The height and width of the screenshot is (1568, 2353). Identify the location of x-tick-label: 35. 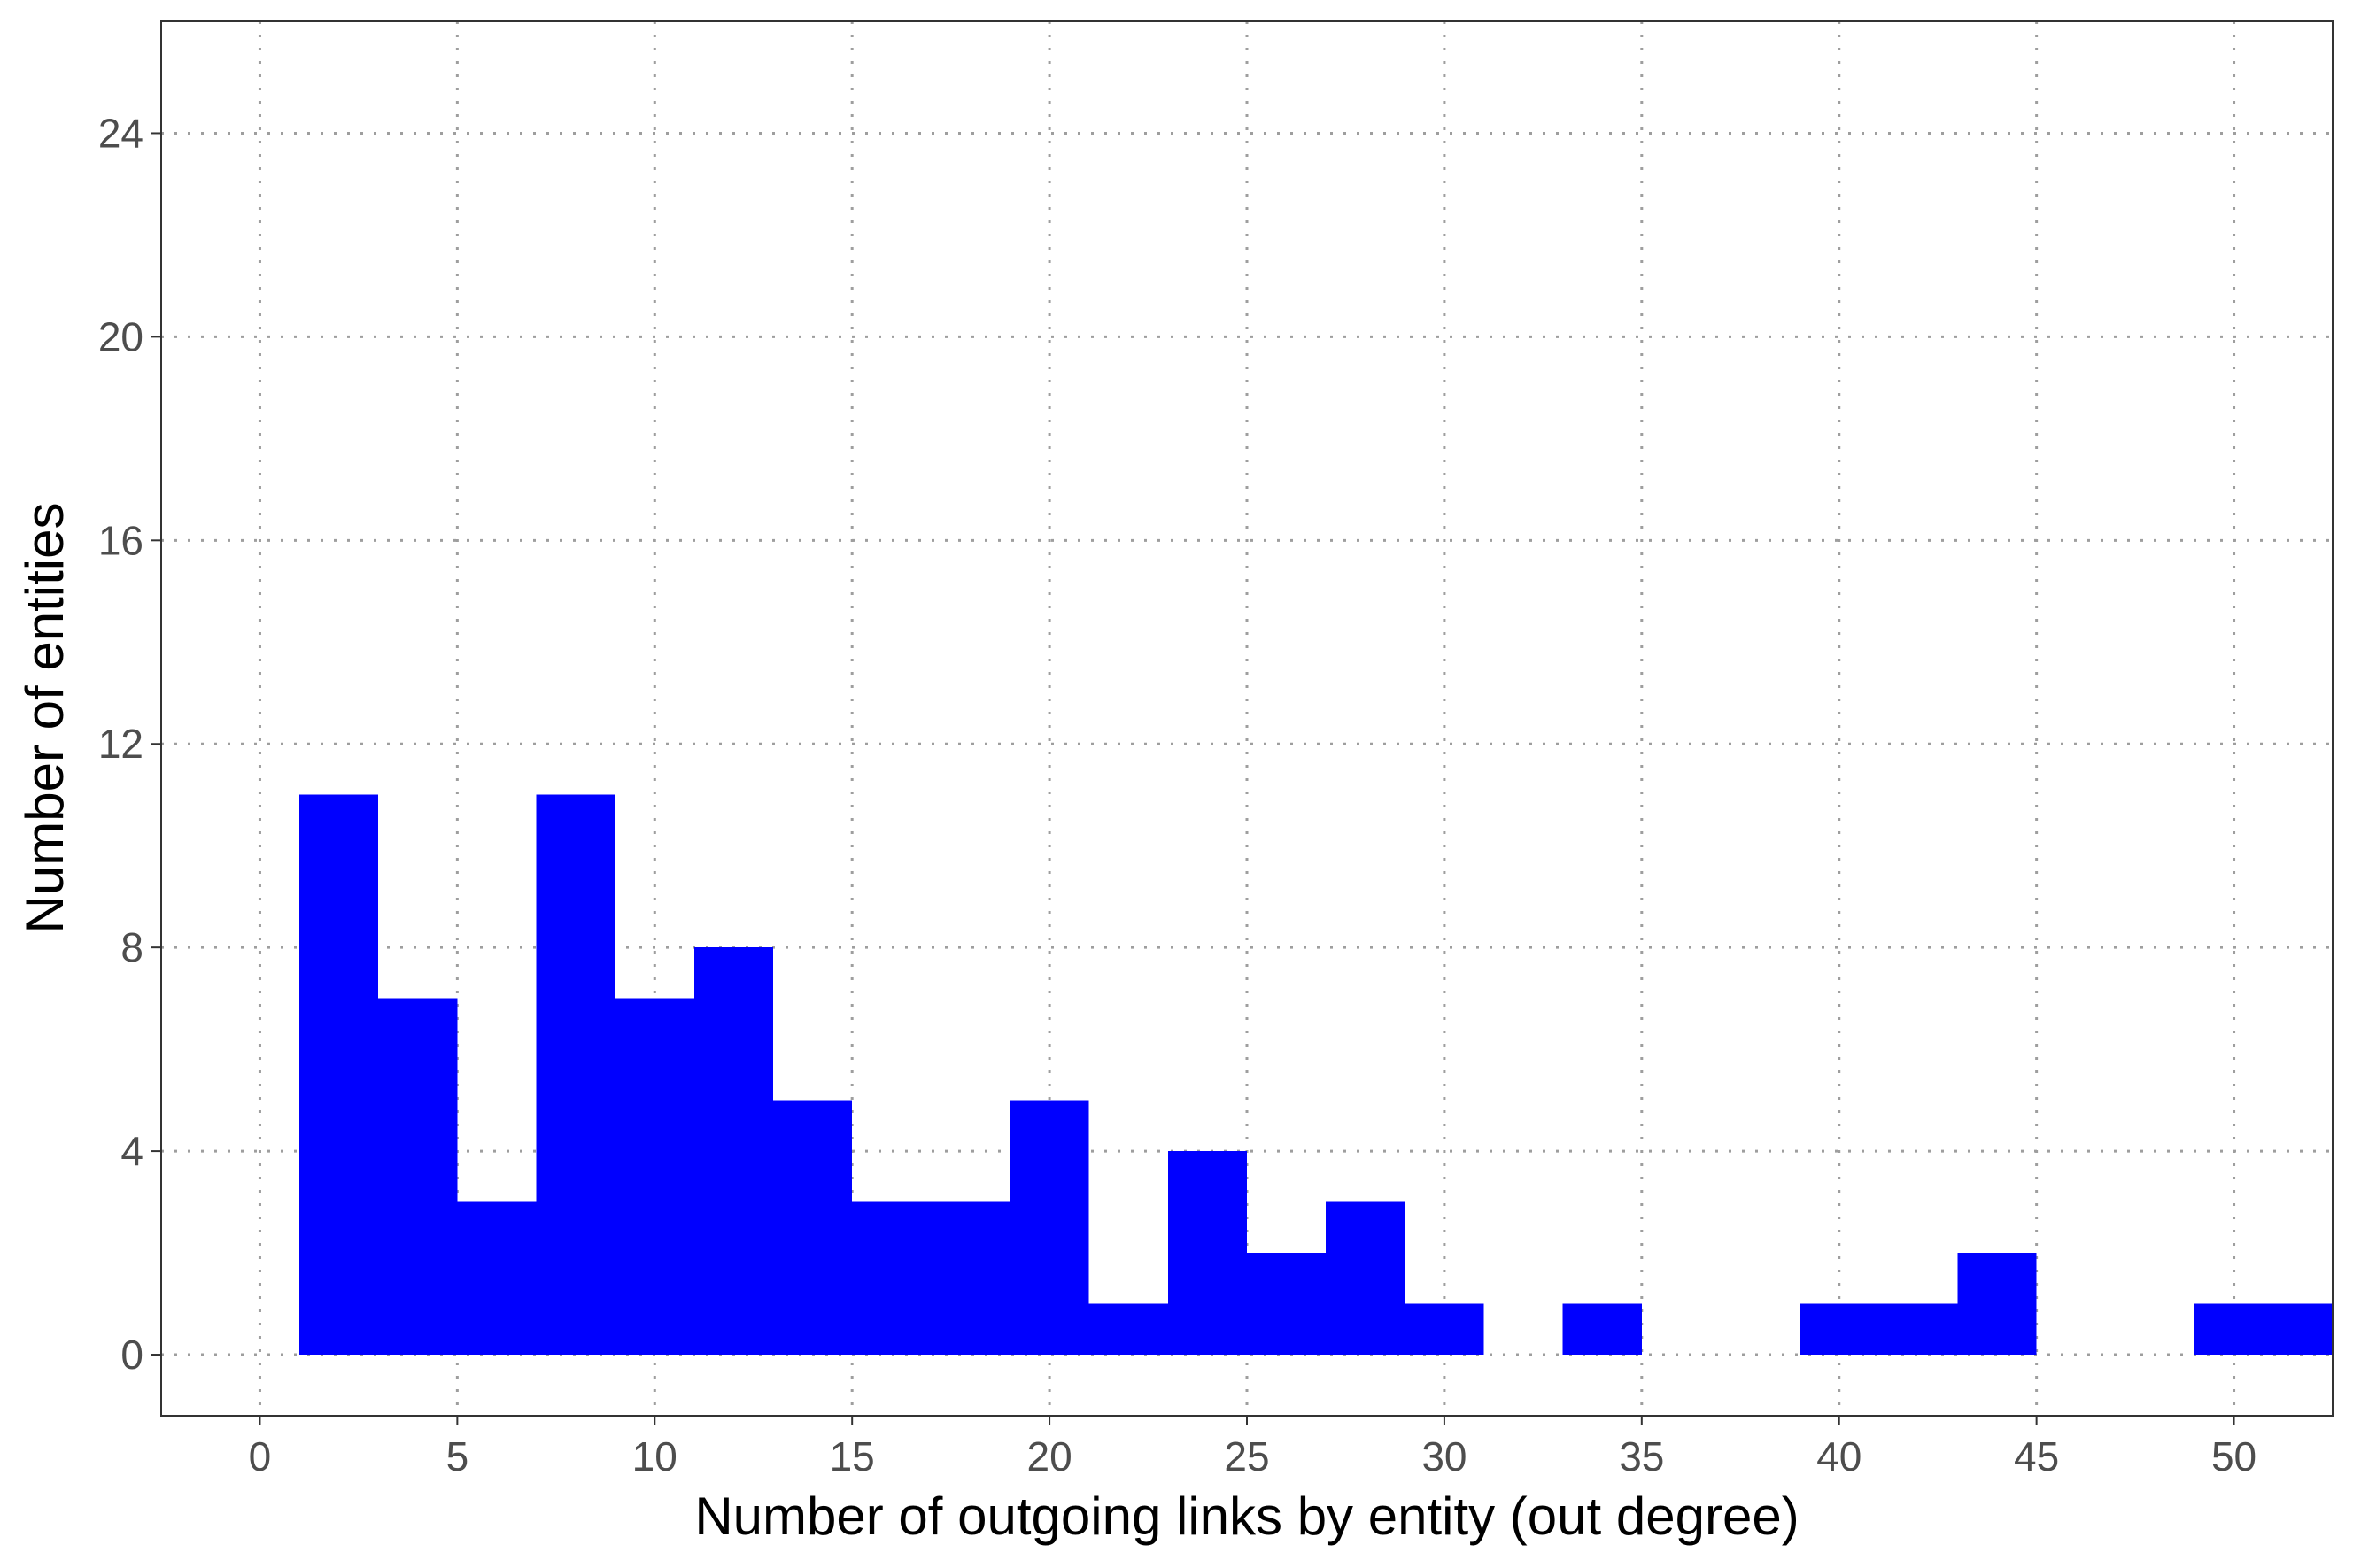
(1641, 1456).